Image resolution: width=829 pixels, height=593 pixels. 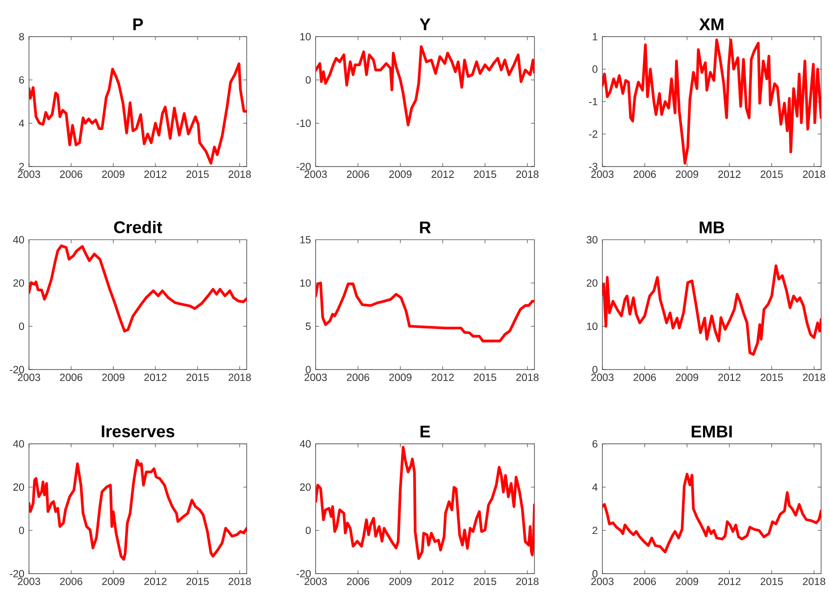 I want to click on chart-title: Credit, so click(x=138, y=227).